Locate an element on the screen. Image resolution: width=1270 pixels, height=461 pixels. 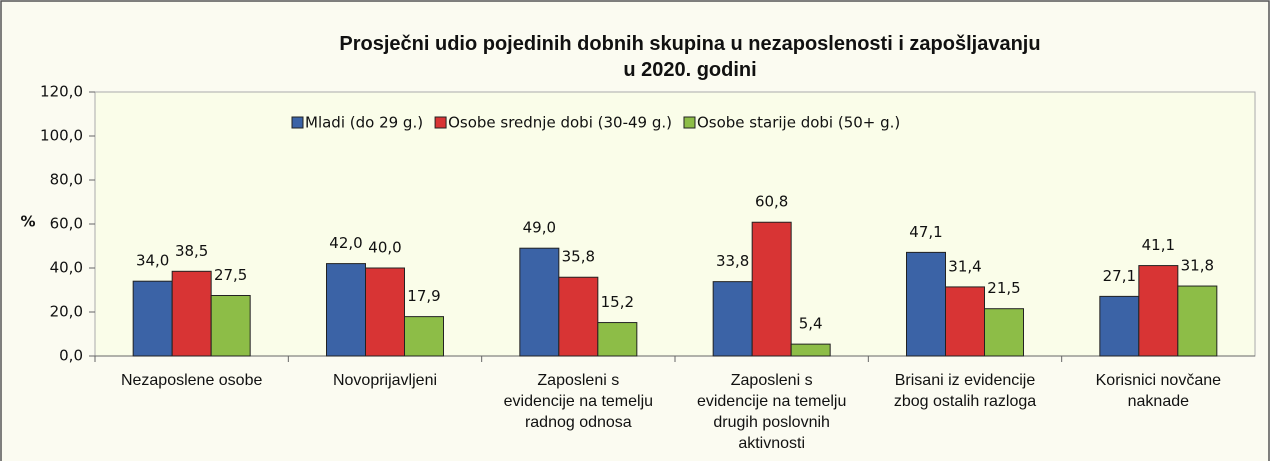
y-tick-label: 100,0 is located at coordinates (61, 136).